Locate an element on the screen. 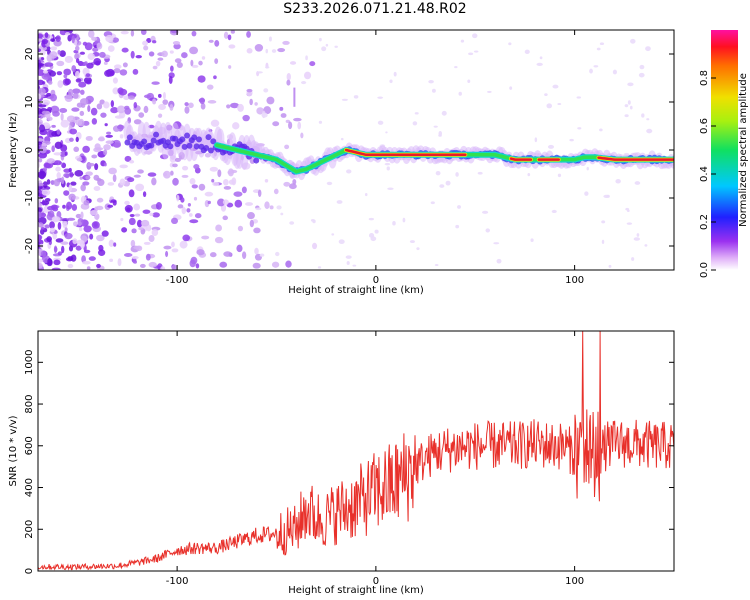 The height and width of the screenshot is (600, 750). x-tick-label: -100 is located at coordinates (177, 280).